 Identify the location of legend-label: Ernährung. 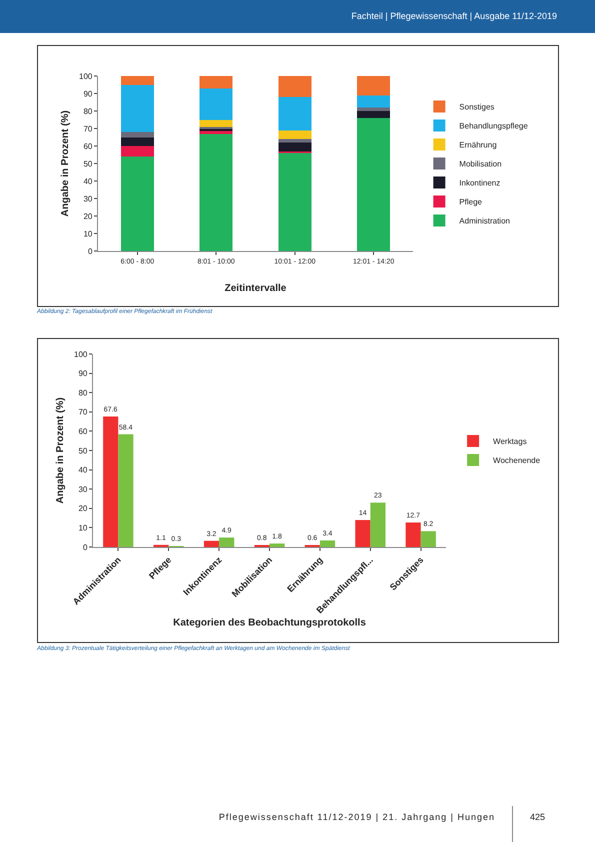
(478, 145).